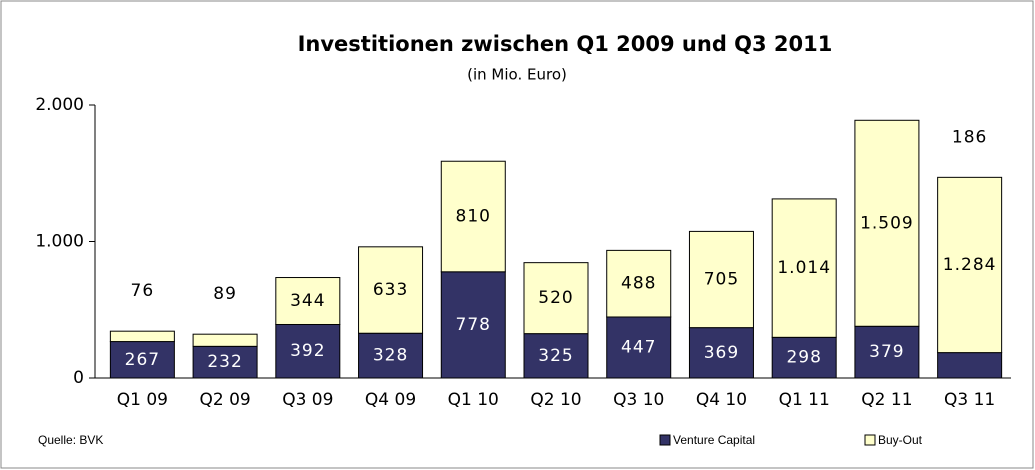  What do you see at coordinates (390, 356) in the screenshot?
I see `data-label: 328` at bounding box center [390, 356].